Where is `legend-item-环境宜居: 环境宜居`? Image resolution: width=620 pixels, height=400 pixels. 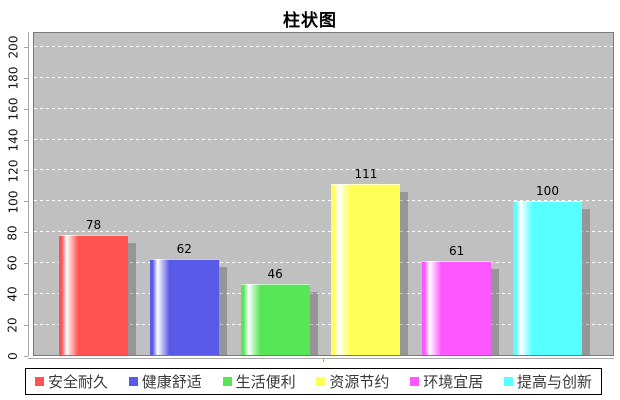 legend-item-环境宜居: 环境宜居 is located at coordinates (446, 381).